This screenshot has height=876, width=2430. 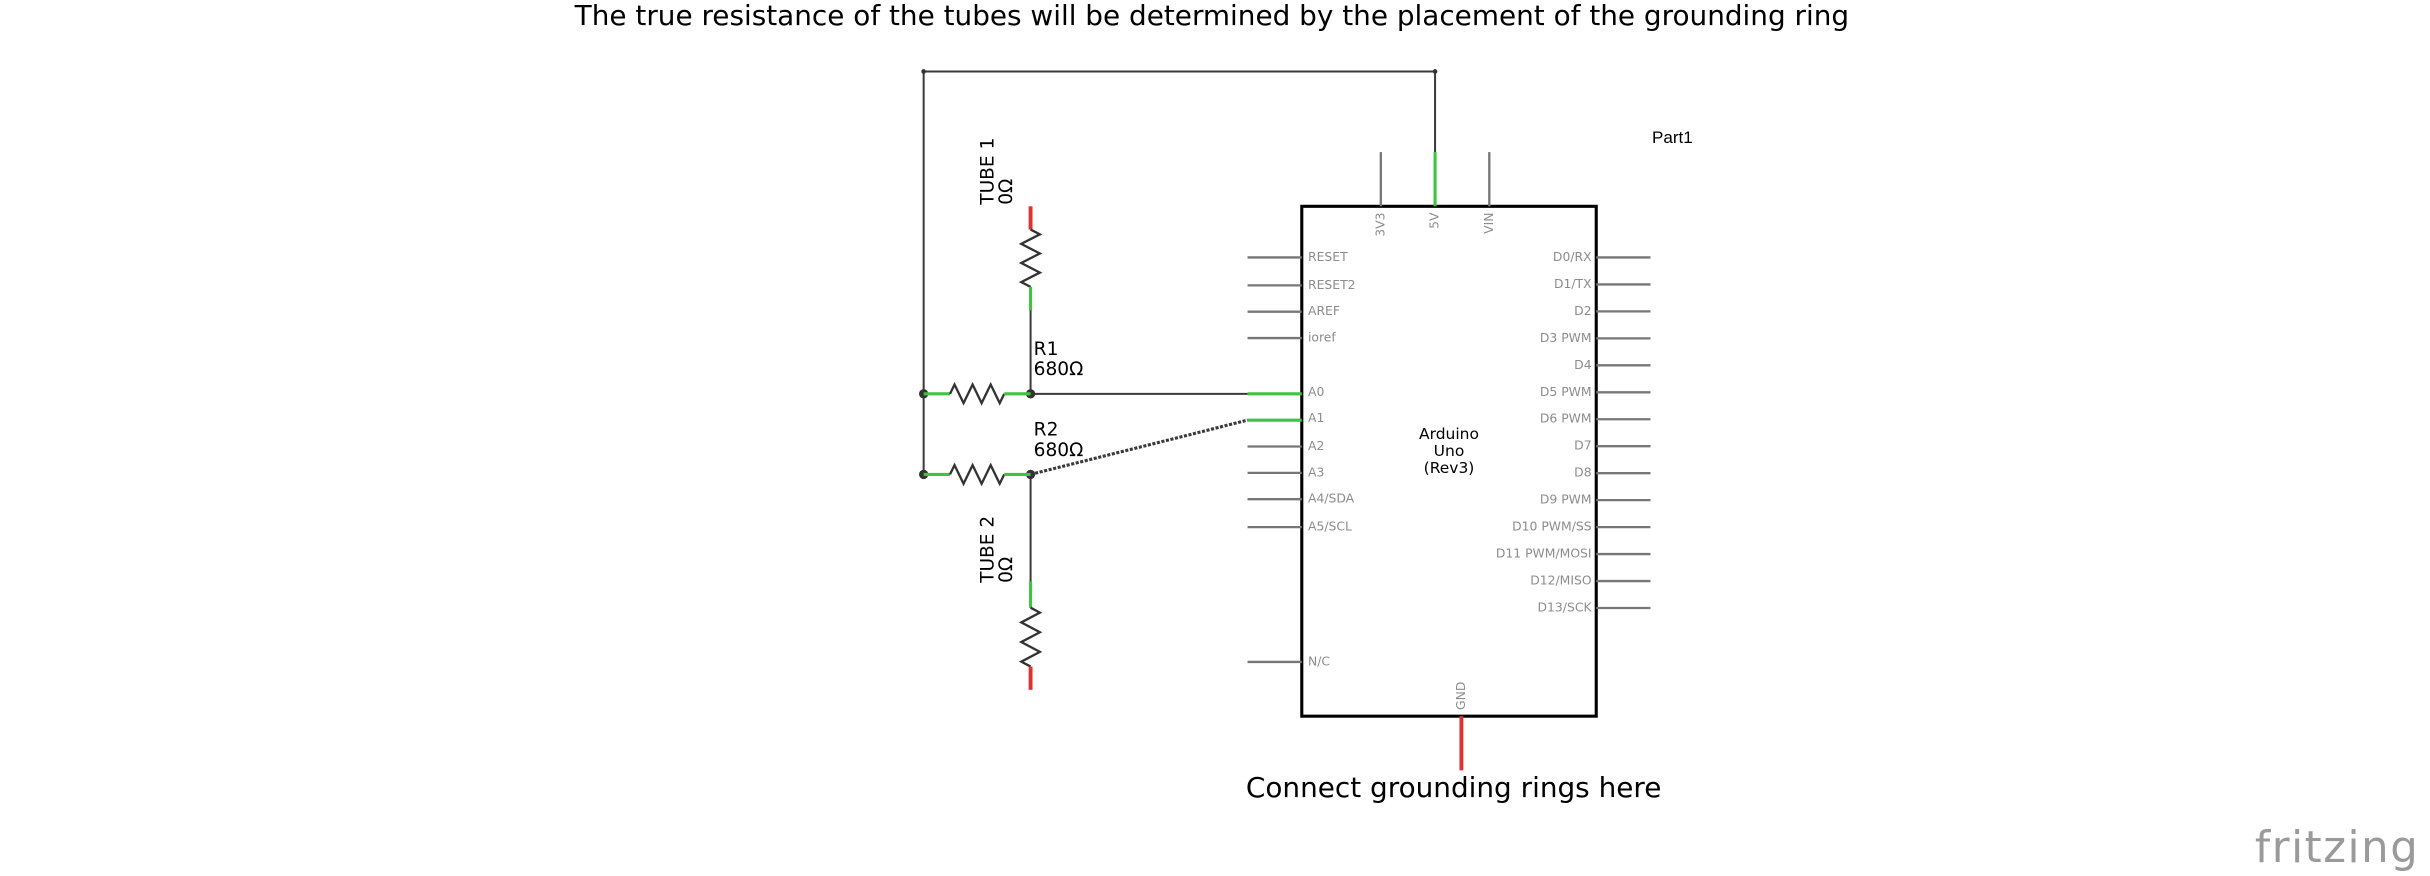 What do you see at coordinates (1582, 310) in the screenshot?
I see `pin-label: D2` at bounding box center [1582, 310].